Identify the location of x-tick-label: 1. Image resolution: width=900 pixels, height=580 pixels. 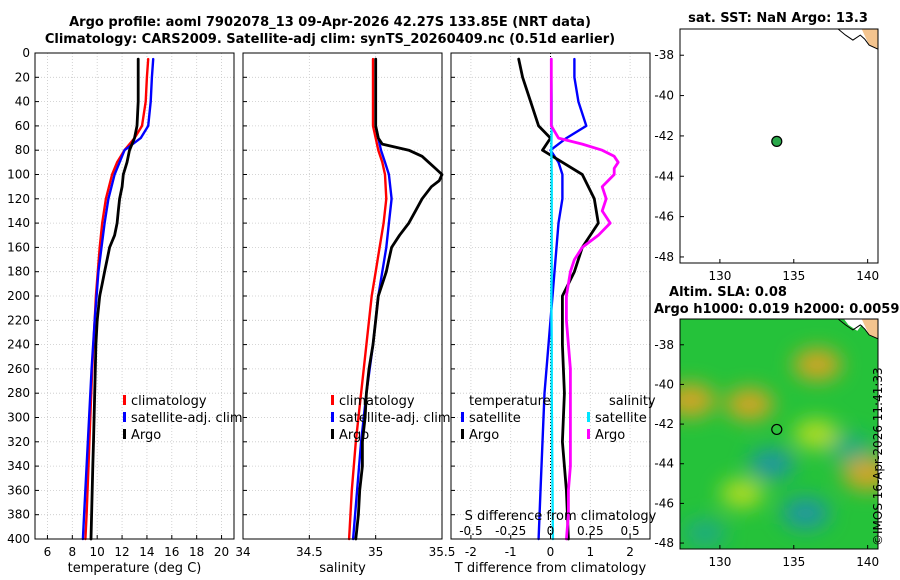
(590, 552).